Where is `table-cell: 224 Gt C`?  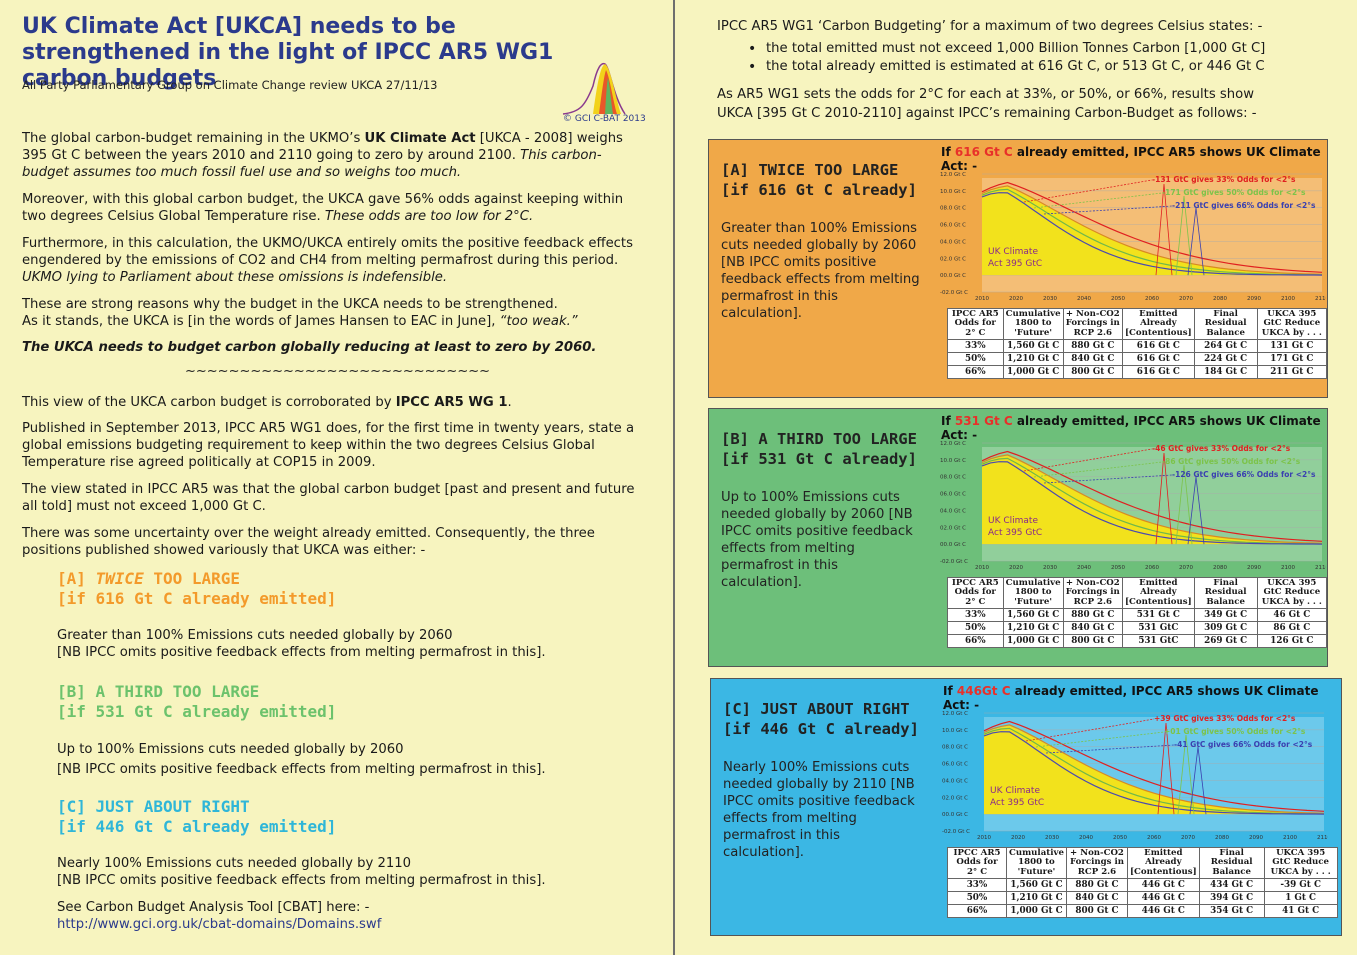
table-cell: 224 Gt C is located at coordinates (1225, 359).